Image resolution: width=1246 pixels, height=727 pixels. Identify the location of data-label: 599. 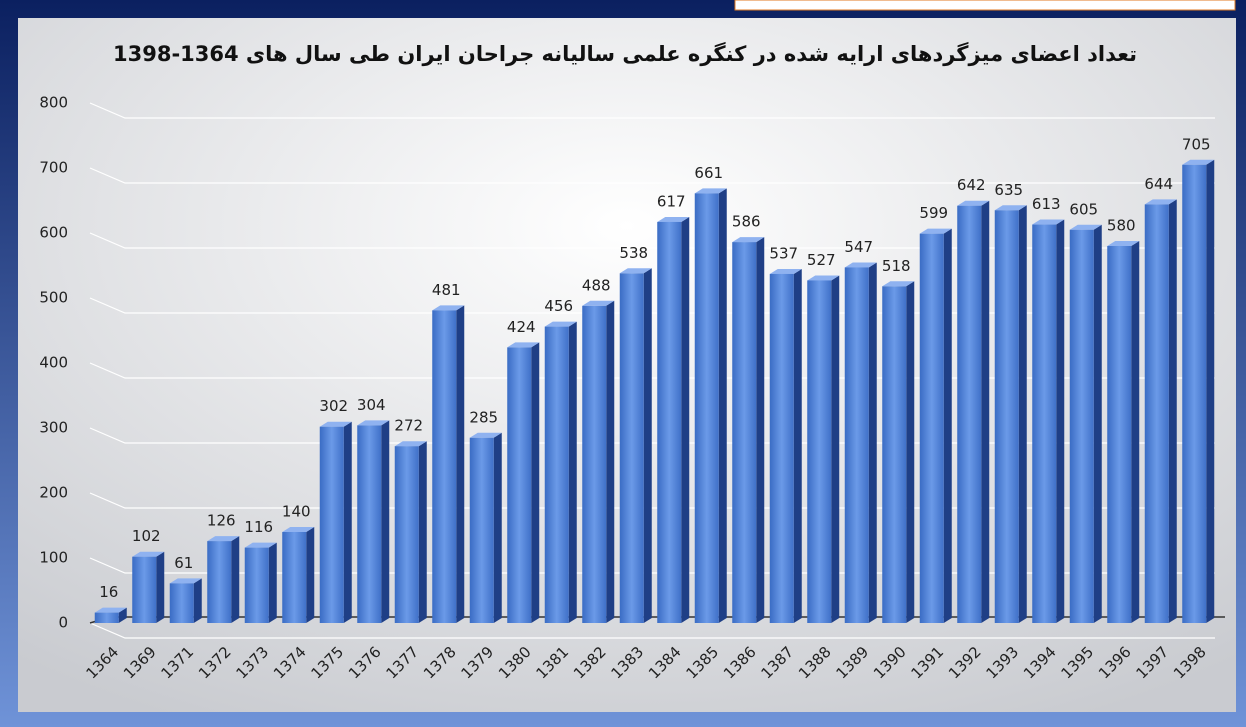
(933, 213).